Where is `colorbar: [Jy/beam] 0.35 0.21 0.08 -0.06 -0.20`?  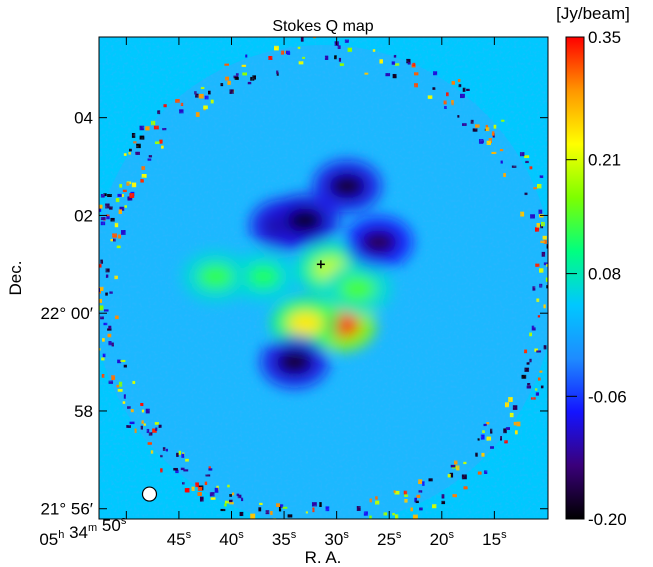
colorbar: [Jy/beam] 0.35 0.21 0.08 -0.06 -0.20 is located at coordinates (593, 266).